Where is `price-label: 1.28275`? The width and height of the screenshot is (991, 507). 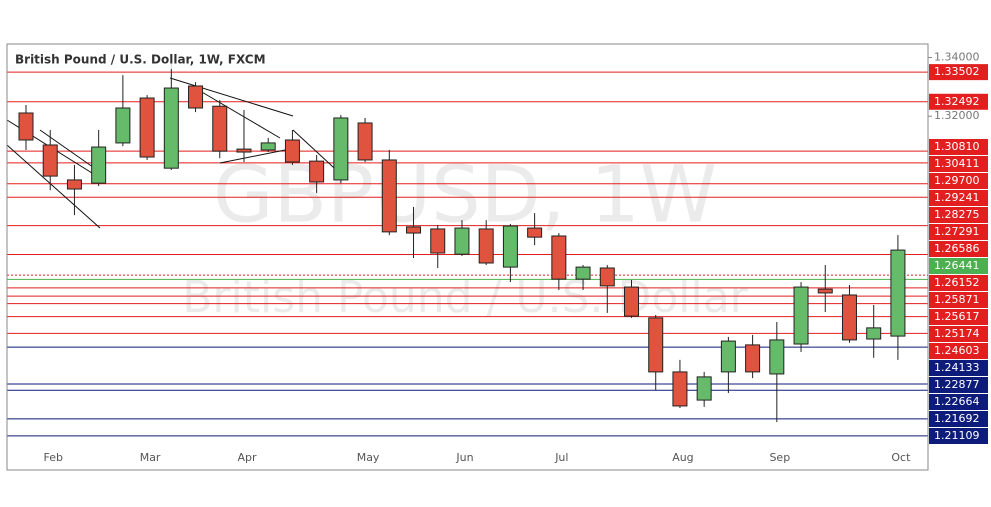
price-label: 1.28275 is located at coordinates (957, 214).